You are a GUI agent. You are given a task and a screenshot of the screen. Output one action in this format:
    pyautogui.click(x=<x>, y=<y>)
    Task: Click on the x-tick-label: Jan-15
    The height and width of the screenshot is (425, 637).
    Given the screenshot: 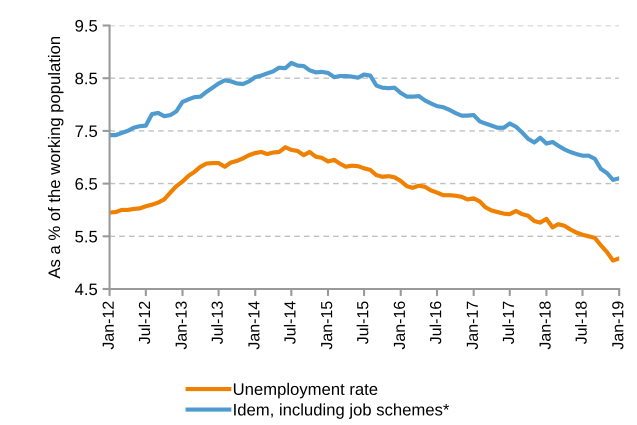 What is the action you would take?
    pyautogui.click(x=326, y=325)
    